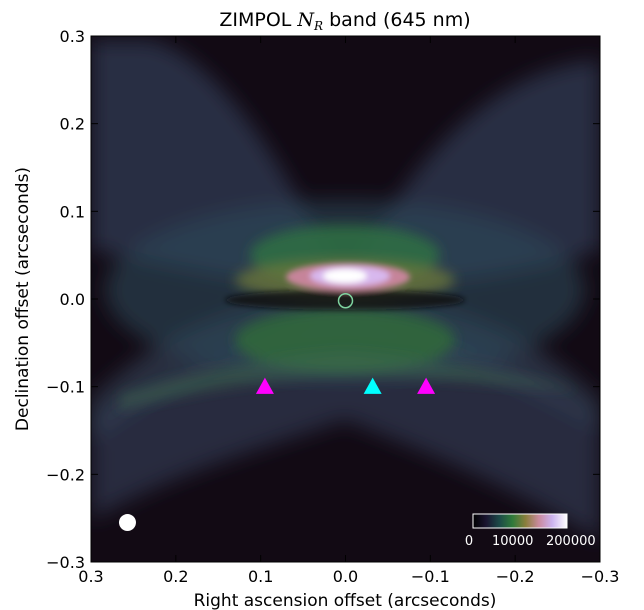  Describe the element at coordinates (600, 576) in the screenshot. I see `x-tick-label: −0.3` at that location.